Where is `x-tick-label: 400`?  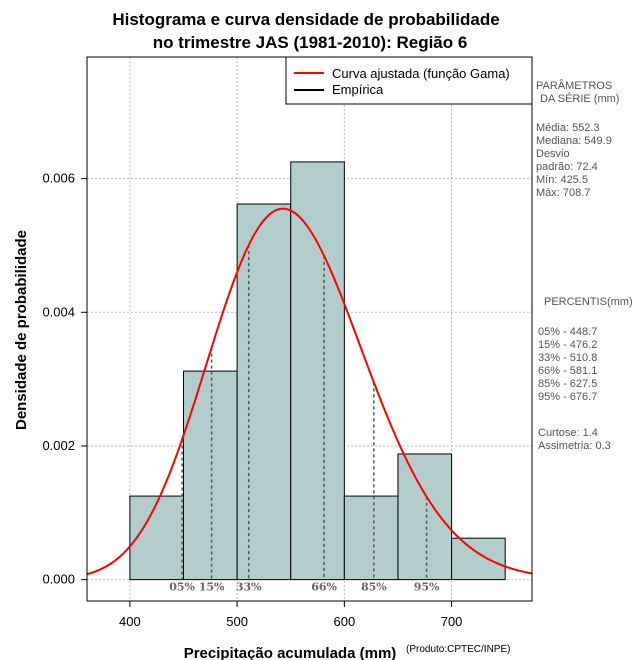 x-tick-label: 400 is located at coordinates (130, 621).